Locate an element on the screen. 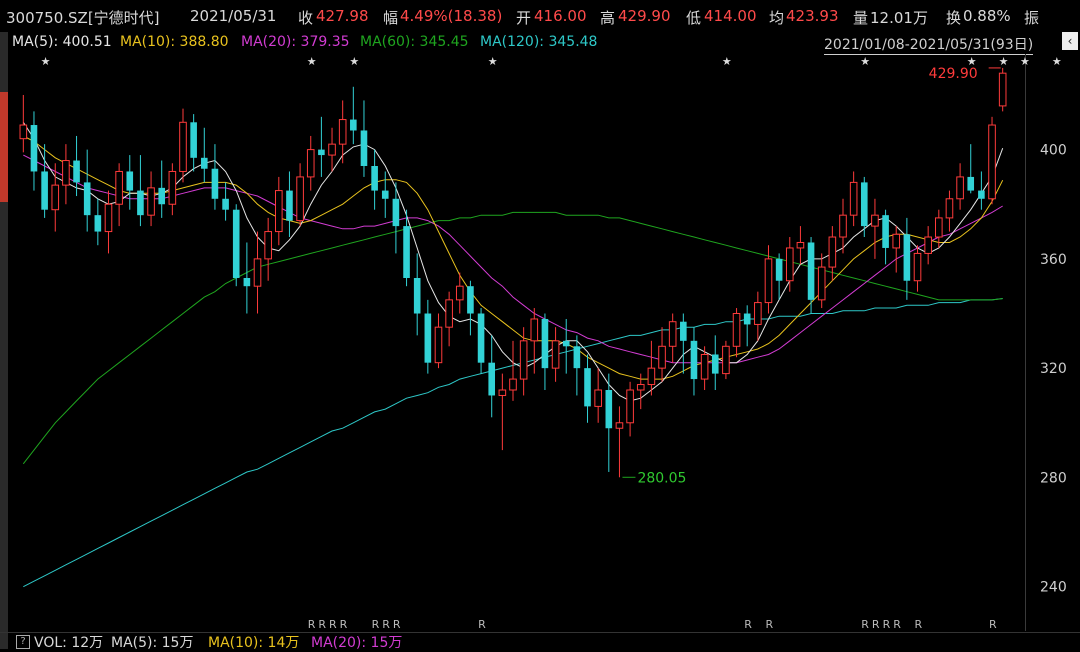 The image size is (1080, 652). y-tick-label: 400 is located at coordinates (1053, 151).